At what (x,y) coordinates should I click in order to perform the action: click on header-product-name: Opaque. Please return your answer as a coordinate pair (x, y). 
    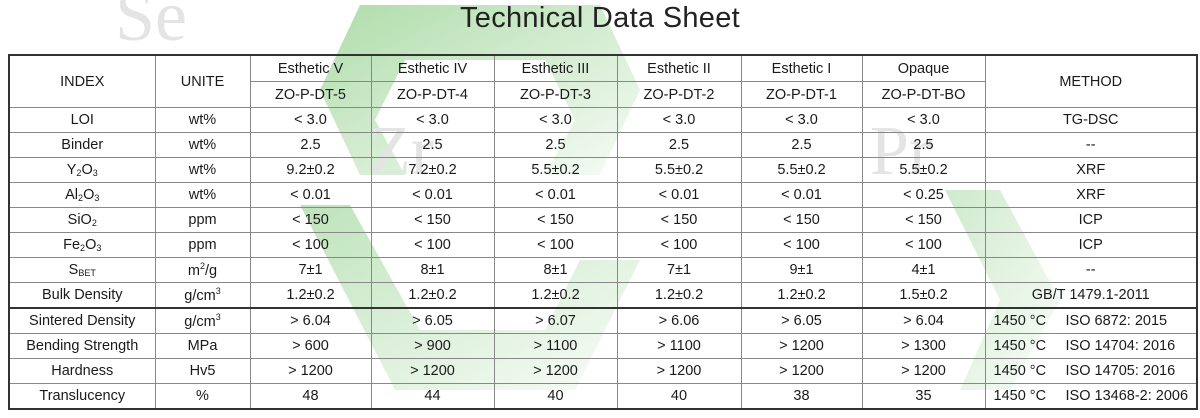
    Looking at the image, I should click on (923, 68).